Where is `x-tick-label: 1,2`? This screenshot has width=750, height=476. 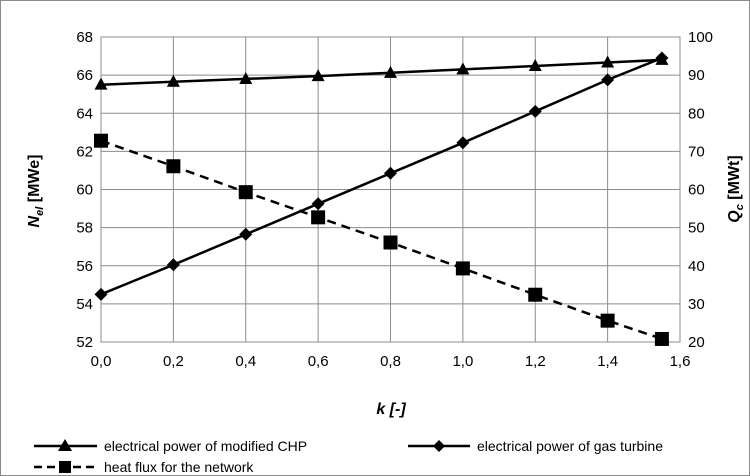 x-tick-label: 1,2 is located at coordinates (535, 361).